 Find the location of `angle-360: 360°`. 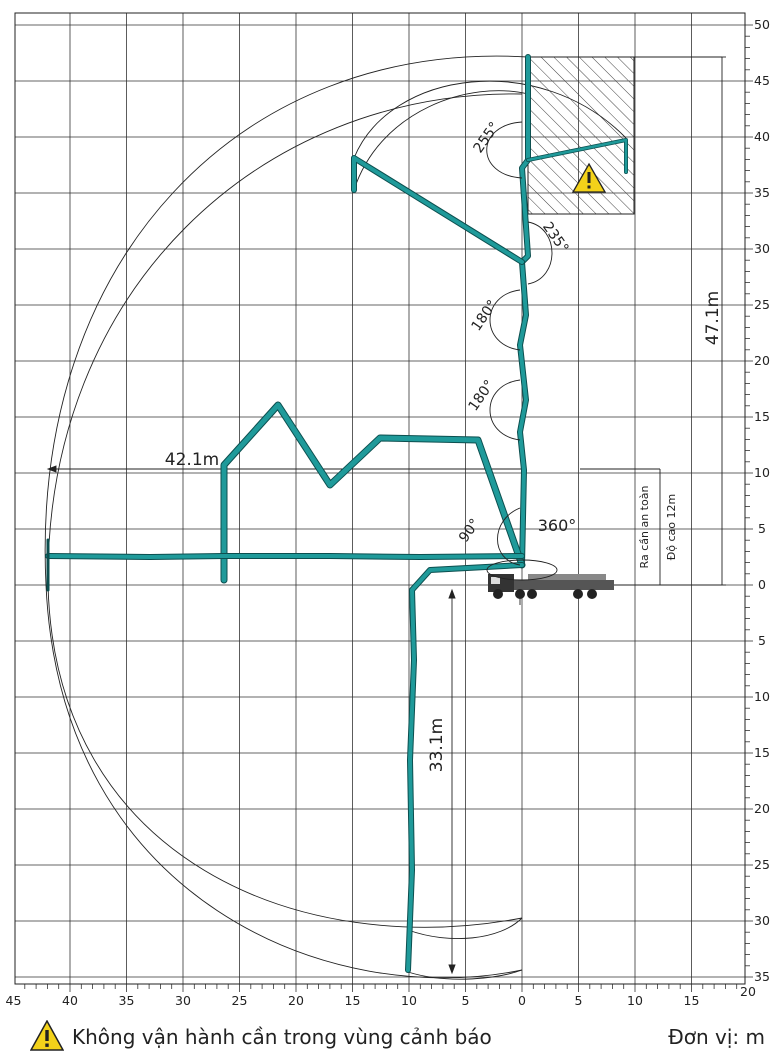

angle-360: 360° is located at coordinates (557, 525).